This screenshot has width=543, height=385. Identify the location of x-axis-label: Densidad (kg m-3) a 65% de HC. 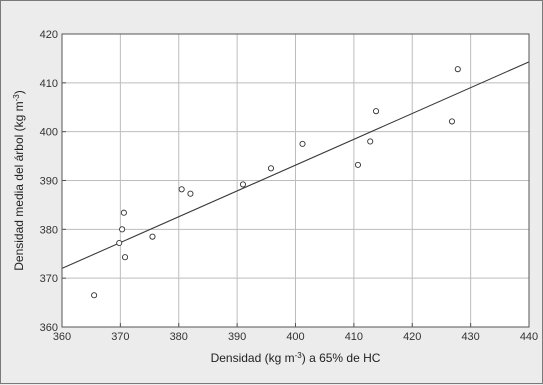
(296, 358).